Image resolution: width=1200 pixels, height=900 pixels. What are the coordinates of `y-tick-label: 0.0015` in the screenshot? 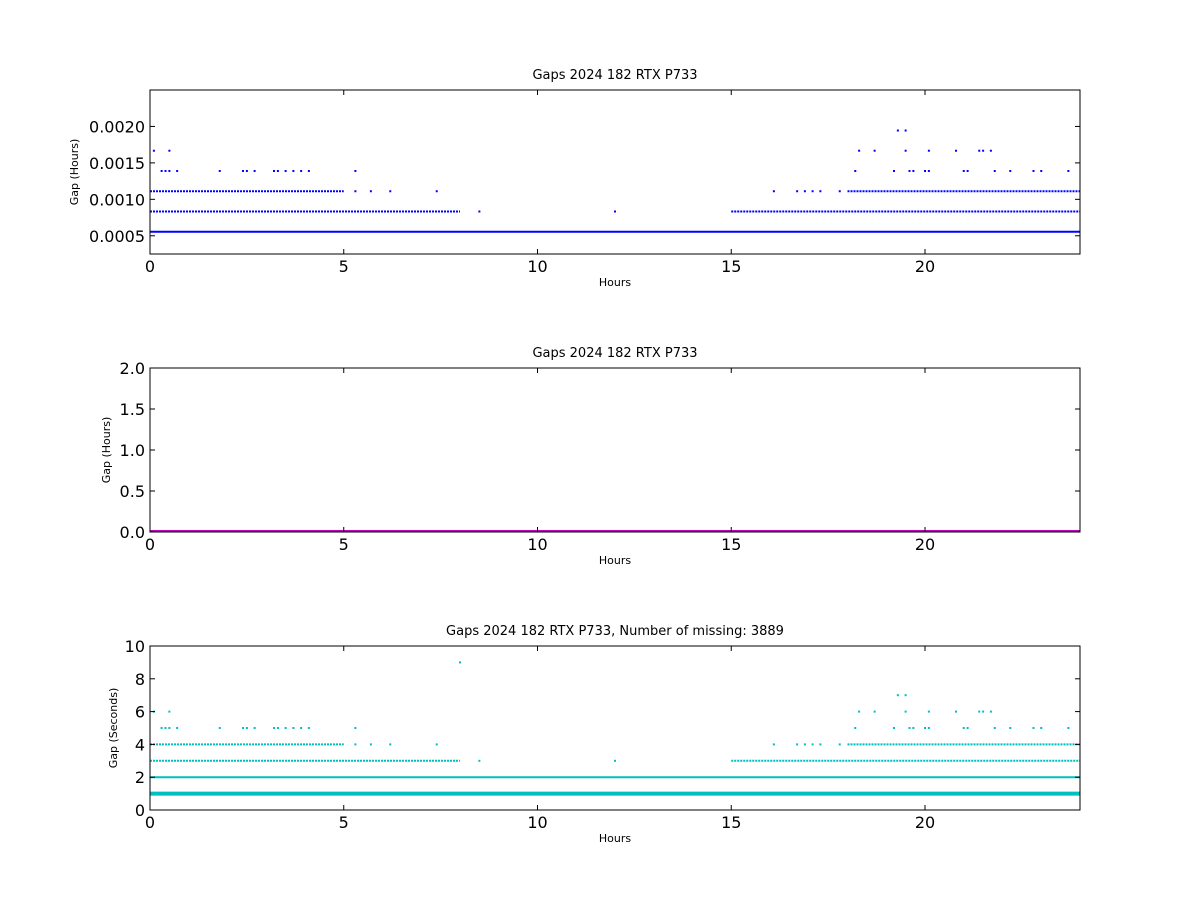 It's located at (117, 163).